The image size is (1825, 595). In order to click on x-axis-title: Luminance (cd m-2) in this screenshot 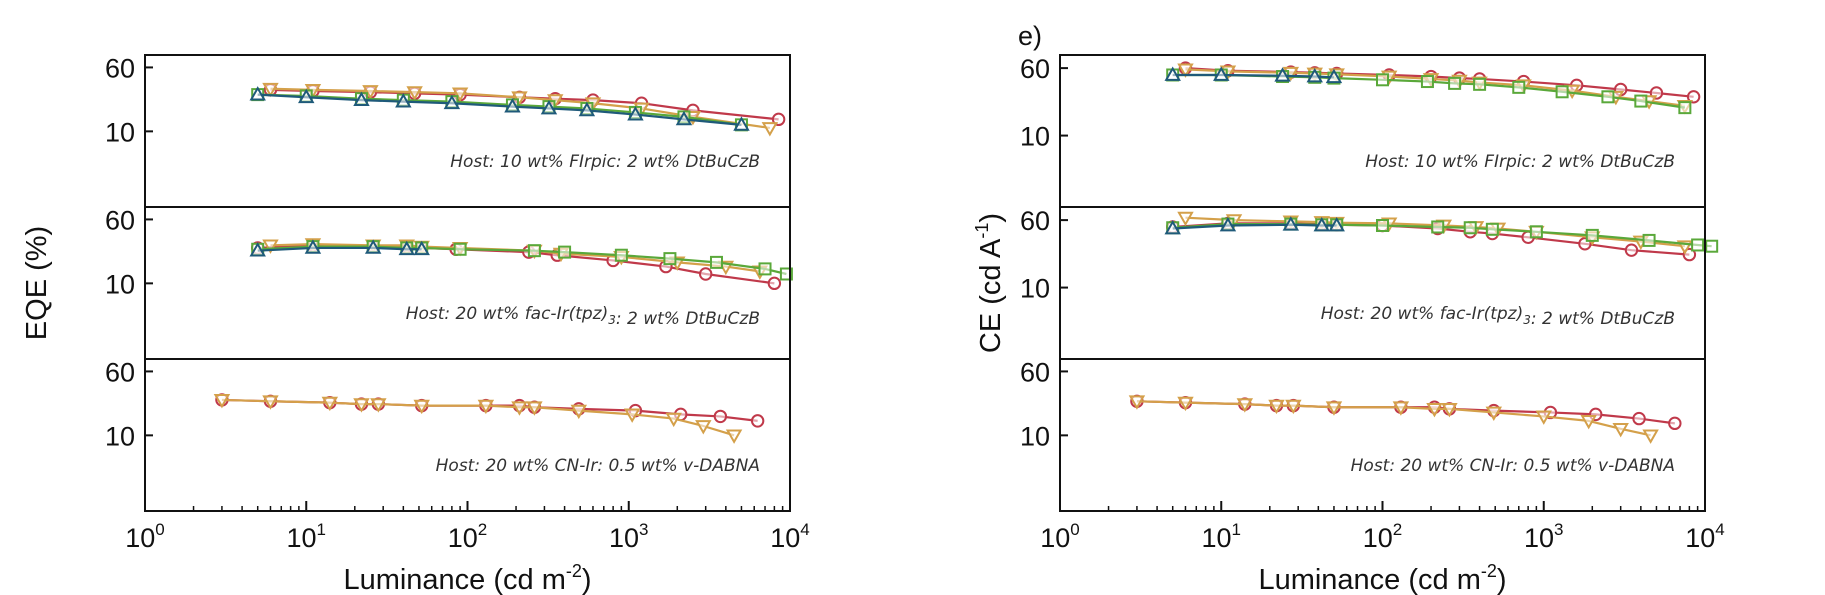, I will do `click(467, 578)`.